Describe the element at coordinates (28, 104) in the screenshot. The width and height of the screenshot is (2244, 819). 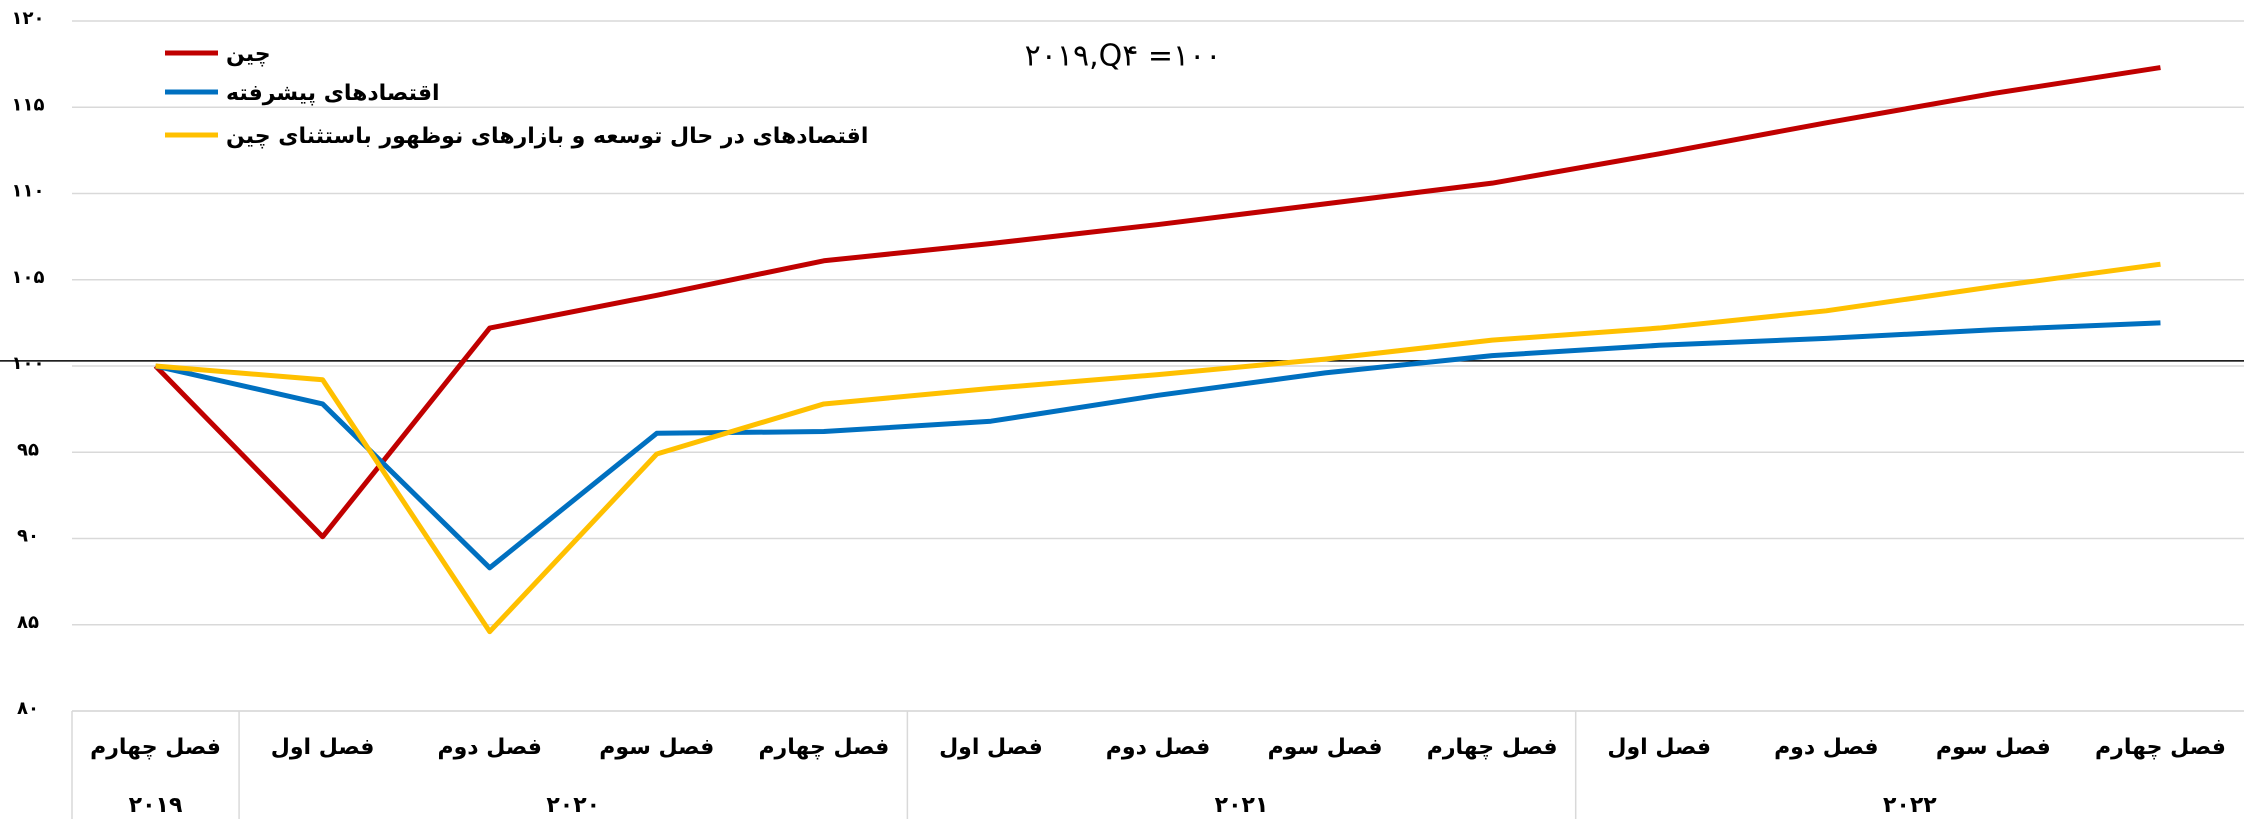
I see `y-tick-label: ۱۱۵` at that location.